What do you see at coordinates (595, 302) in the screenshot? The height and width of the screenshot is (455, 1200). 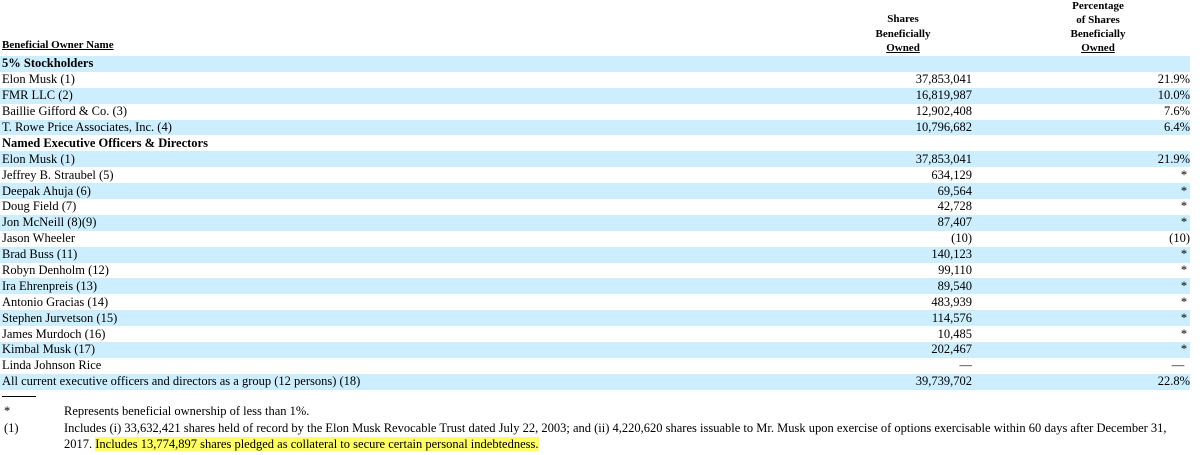 I see `table-row: Antonio Gracias (14) 483,939 *` at bounding box center [595, 302].